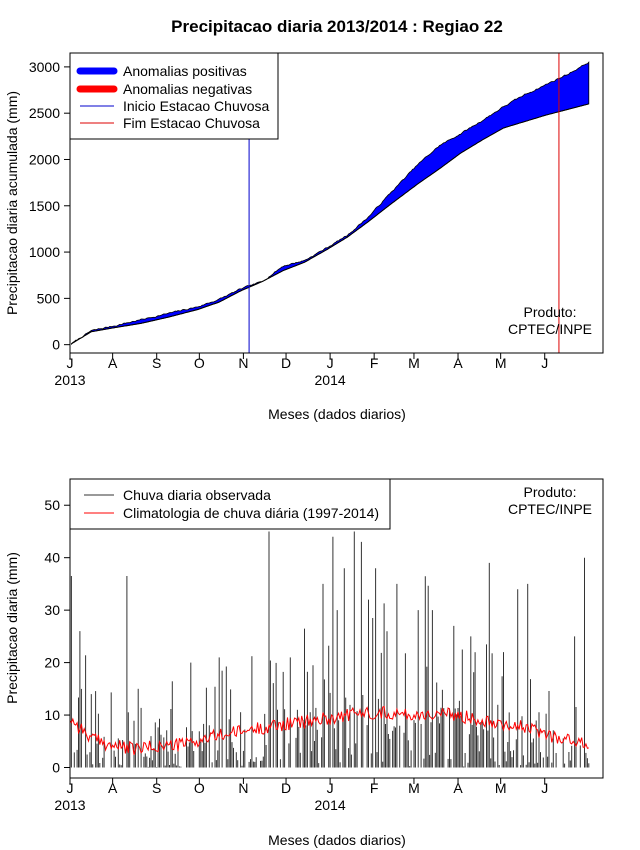 The image size is (640, 850). What do you see at coordinates (337, 414) in the screenshot?
I see `chart1-x-label: Meses (dados diarios)` at bounding box center [337, 414].